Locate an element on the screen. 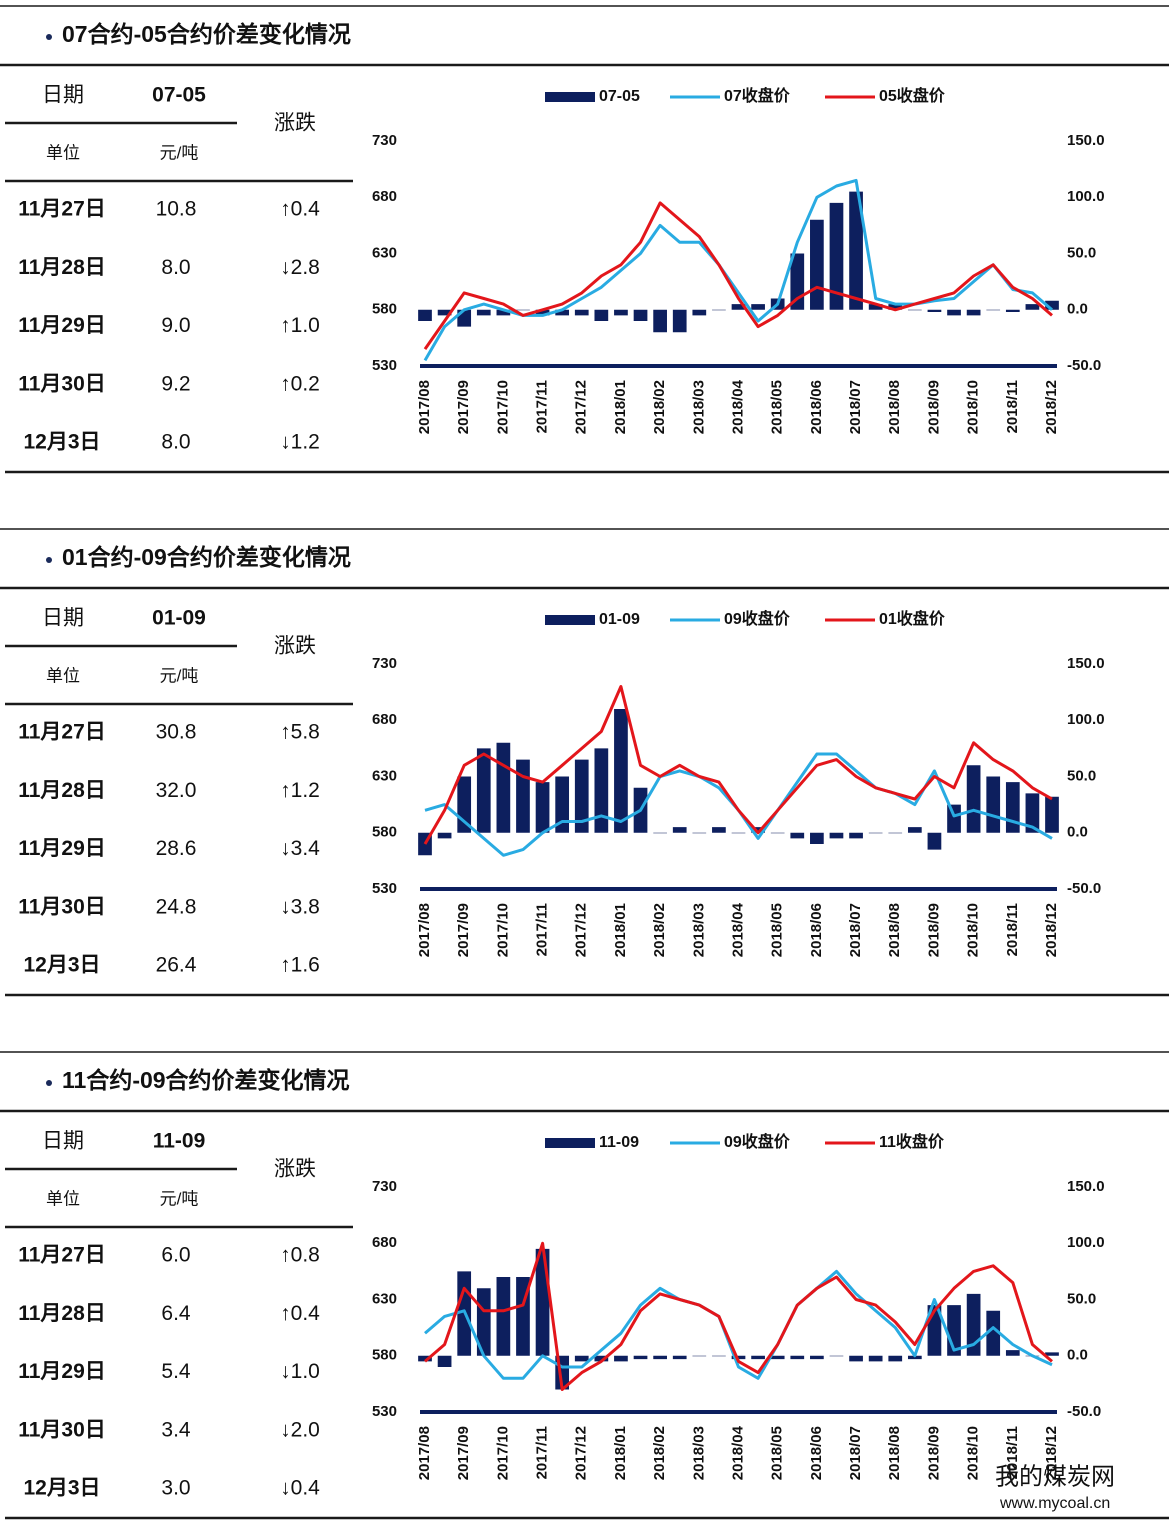 Image resolution: width=1169 pixels, height=1524 pixels. value-cell: 10.8 is located at coordinates (176, 209).